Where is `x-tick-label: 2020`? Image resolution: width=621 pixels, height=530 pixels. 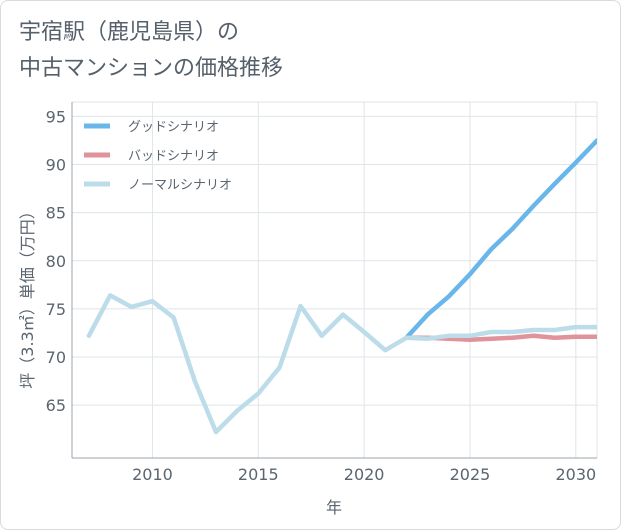
x-tick-label: 2020 is located at coordinates (364, 474).